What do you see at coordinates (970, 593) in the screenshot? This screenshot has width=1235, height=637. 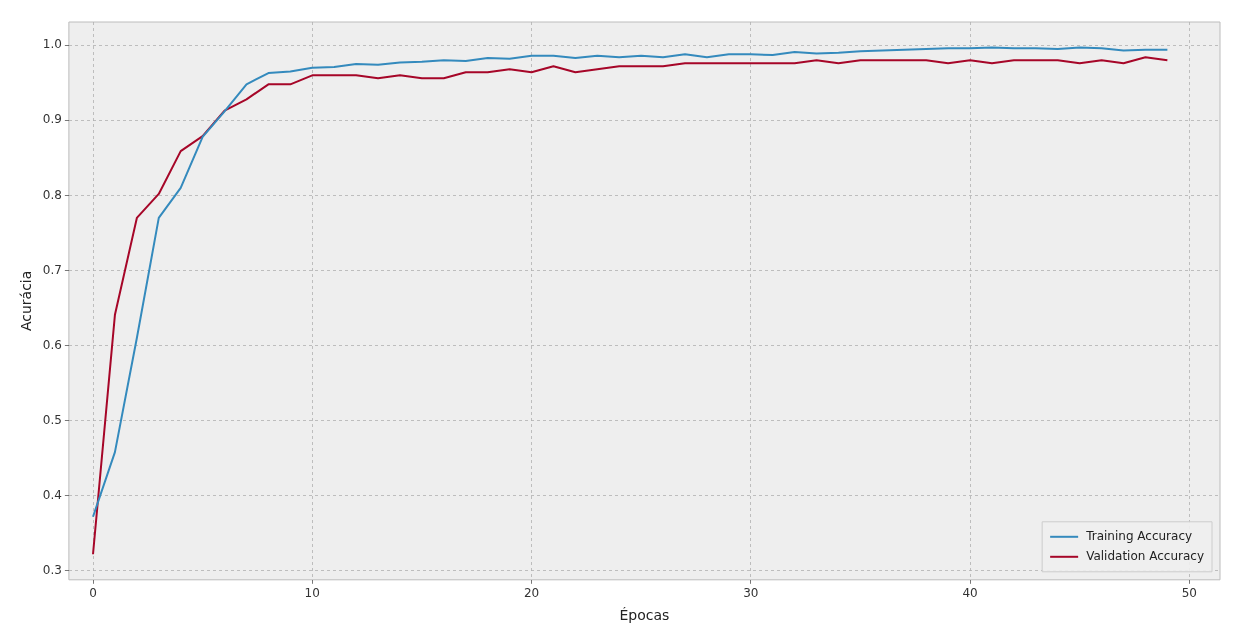 I see `x-tick-label: 40` at bounding box center [970, 593].